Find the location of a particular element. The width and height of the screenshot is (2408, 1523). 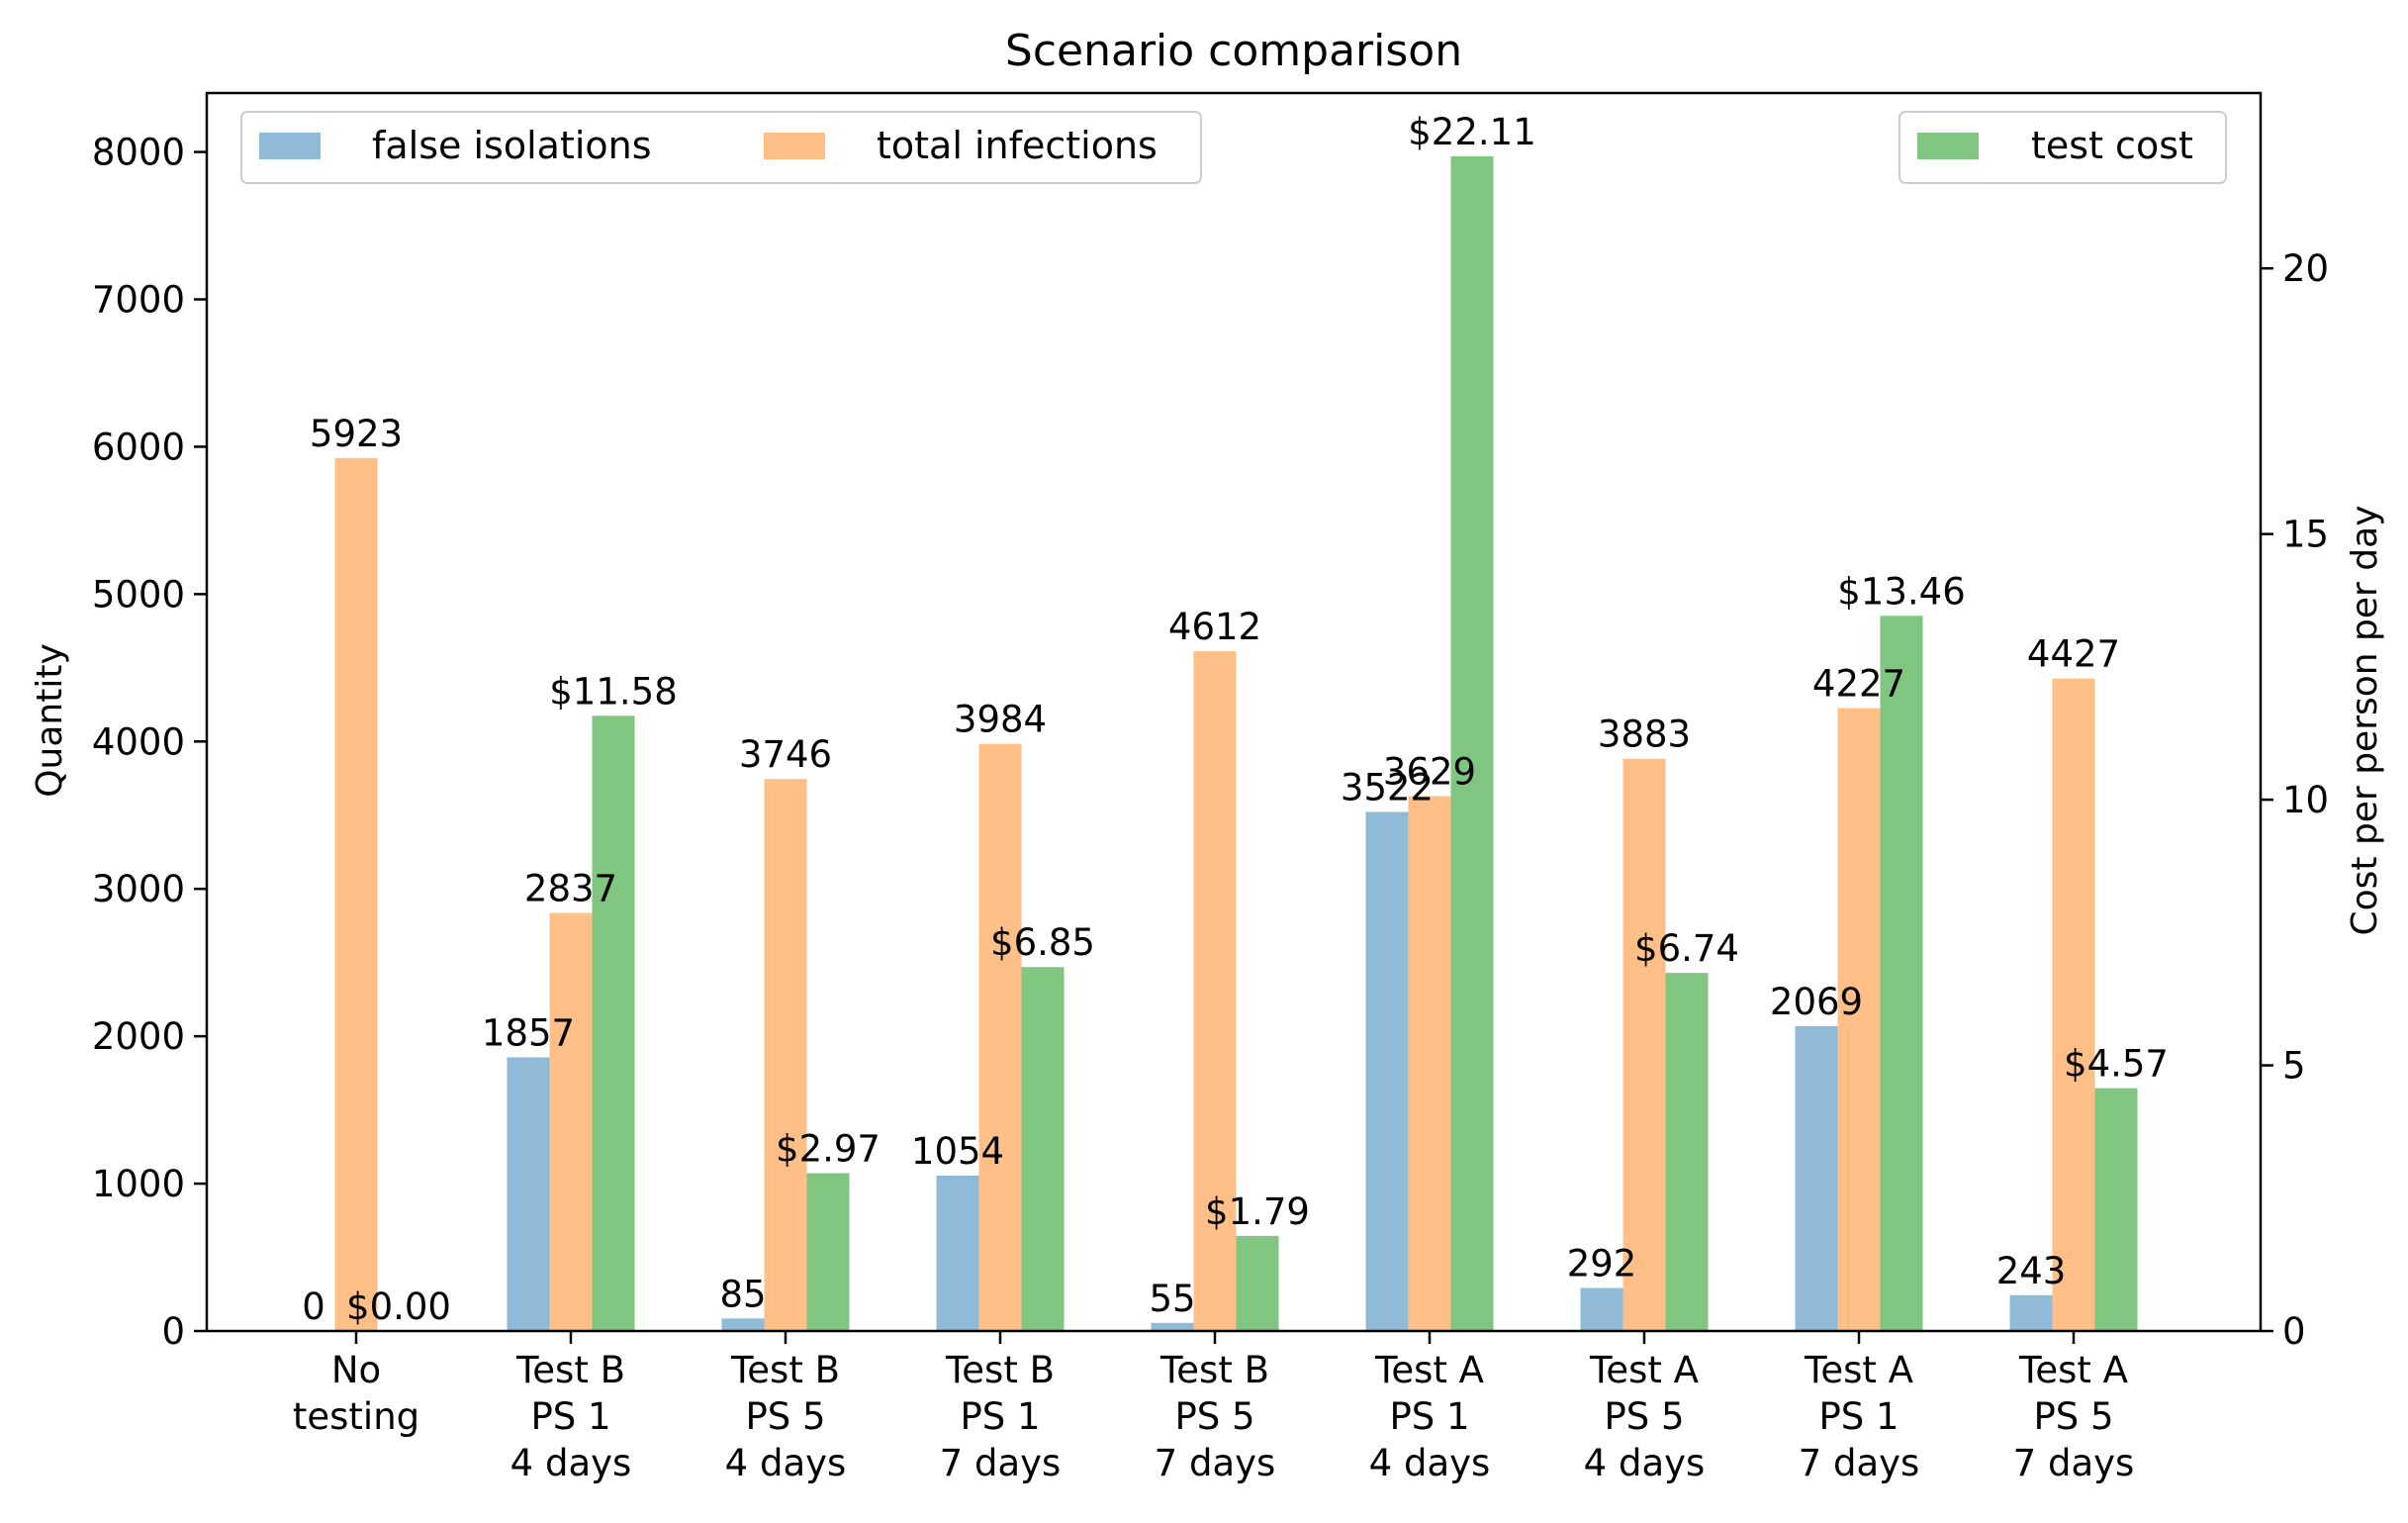

value-label: 2837 is located at coordinates (570, 889).